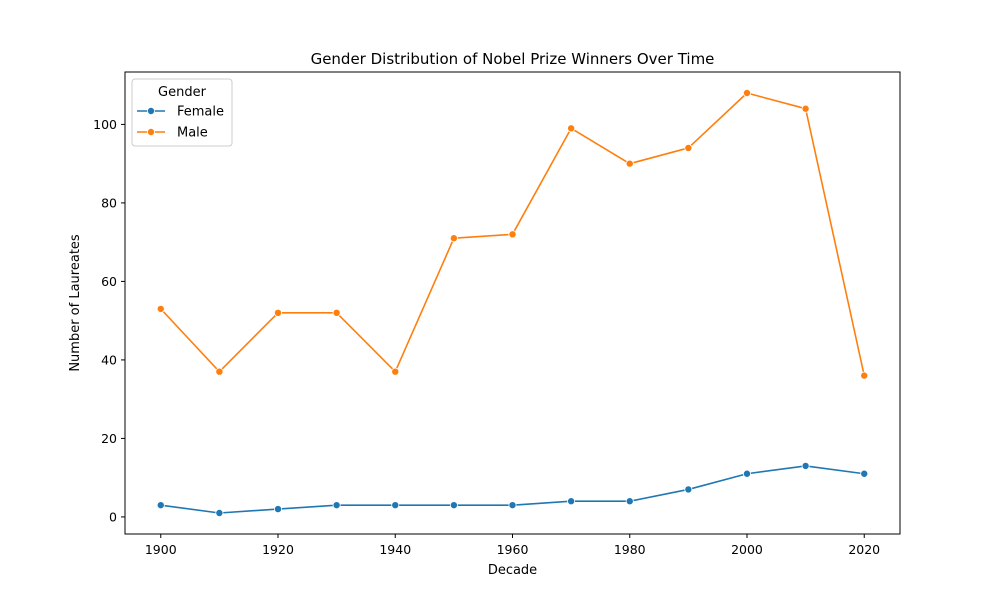 This screenshot has height=600, width=1000. I want to click on x-tick-label: 1900, so click(161, 549).